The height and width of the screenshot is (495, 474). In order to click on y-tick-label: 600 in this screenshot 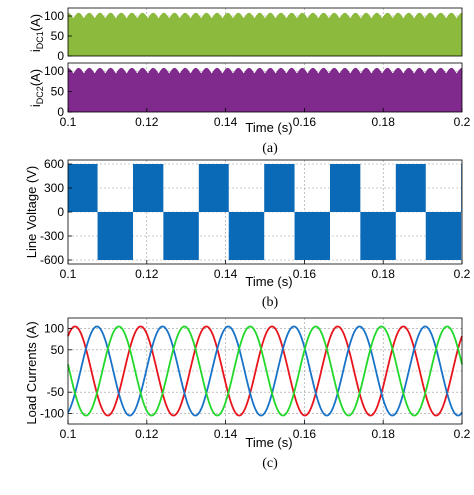, I will do `click(54, 164)`.